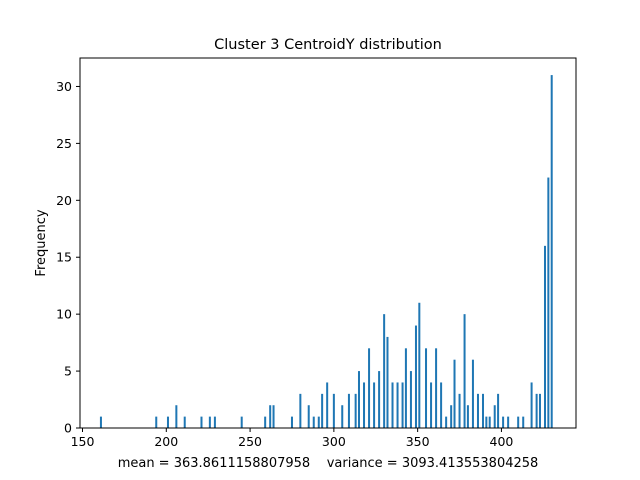 This screenshot has width=640, height=480. I want to click on x-tick-label: 300, so click(334, 441).